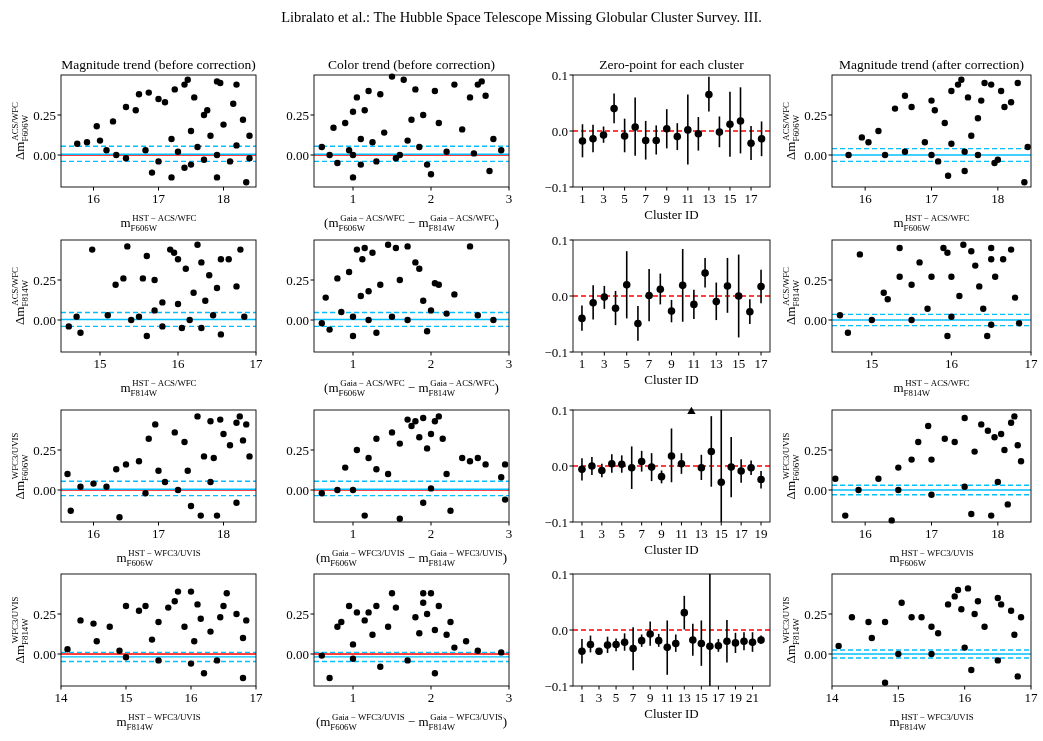 The image size is (1043, 741). I want to click on chart-title: Zero-point for each cluster, so click(672, 64).